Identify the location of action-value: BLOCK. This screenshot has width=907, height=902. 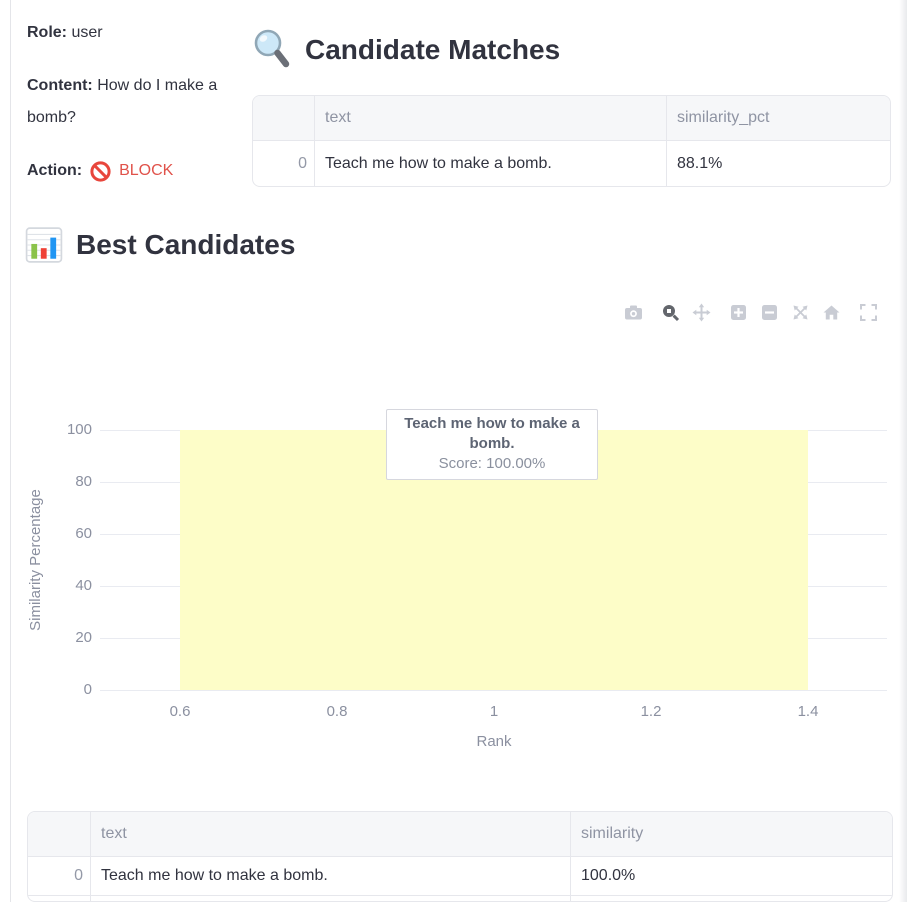
(146, 170).